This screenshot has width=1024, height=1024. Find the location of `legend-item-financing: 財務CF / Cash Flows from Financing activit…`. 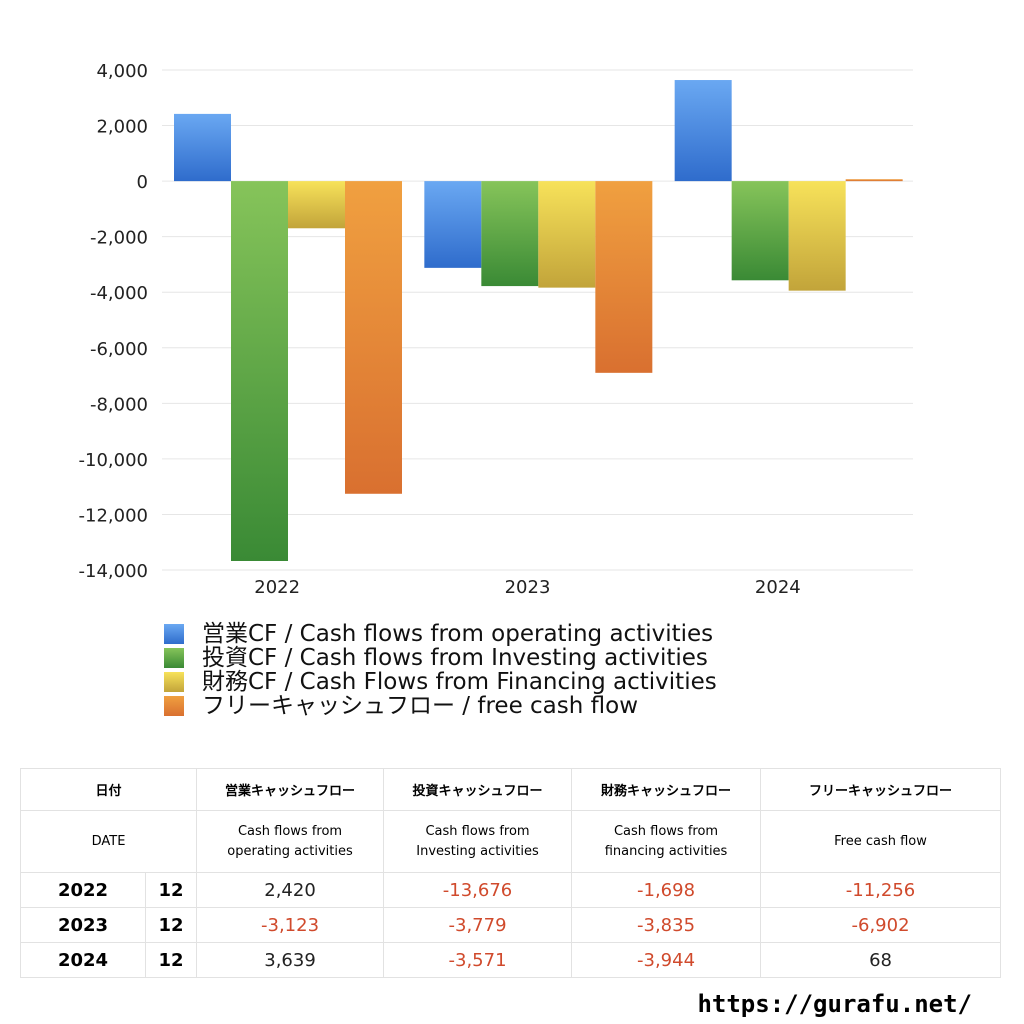

legend-item-financing: 財務CF / Cash Flows from Financing activit… is located at coordinates (440, 682).